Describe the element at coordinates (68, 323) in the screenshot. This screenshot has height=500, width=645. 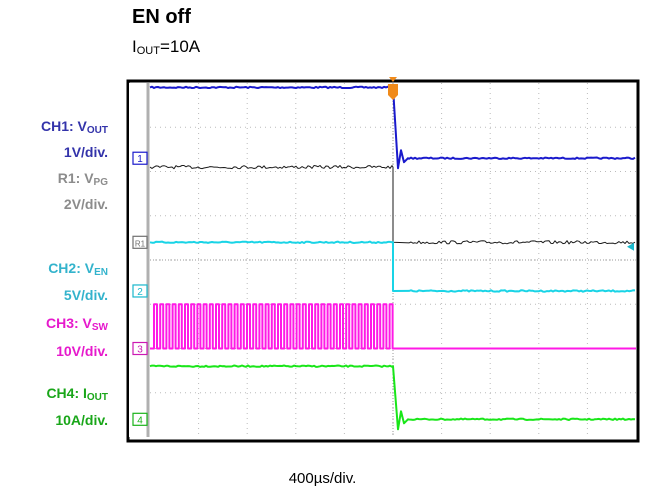
I see `ch3-label-prefix: CH3: V` at that location.